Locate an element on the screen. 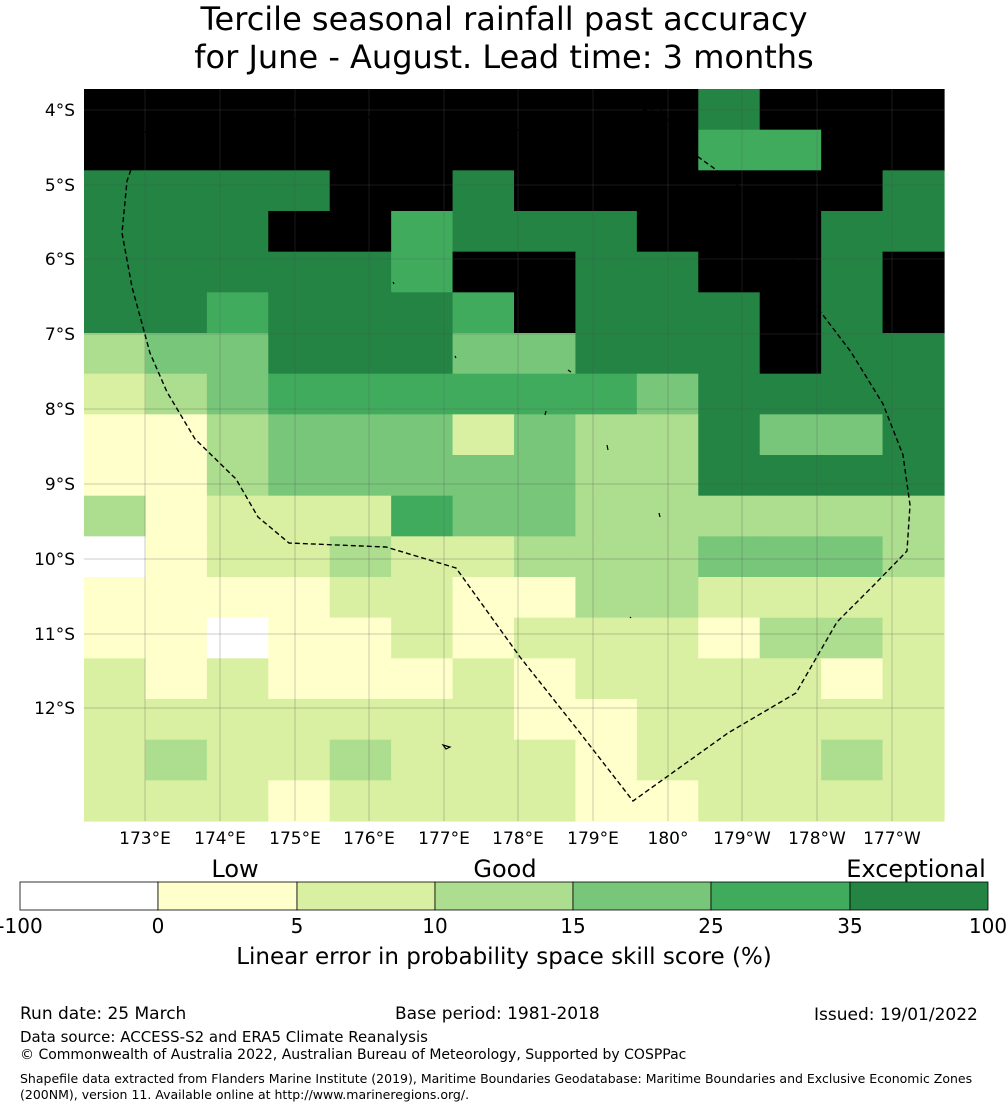  latitude-label: 9°S is located at coordinates (60, 485).